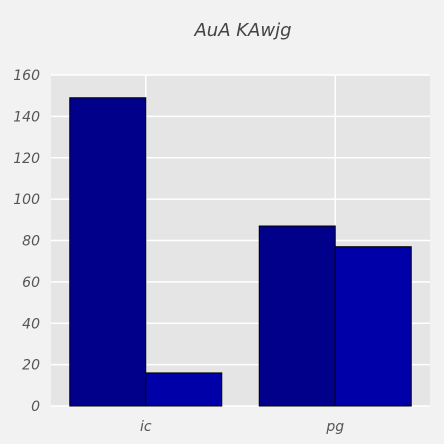  What do you see at coordinates (26, 200) in the screenshot?
I see `y-tick-label: 100` at bounding box center [26, 200].